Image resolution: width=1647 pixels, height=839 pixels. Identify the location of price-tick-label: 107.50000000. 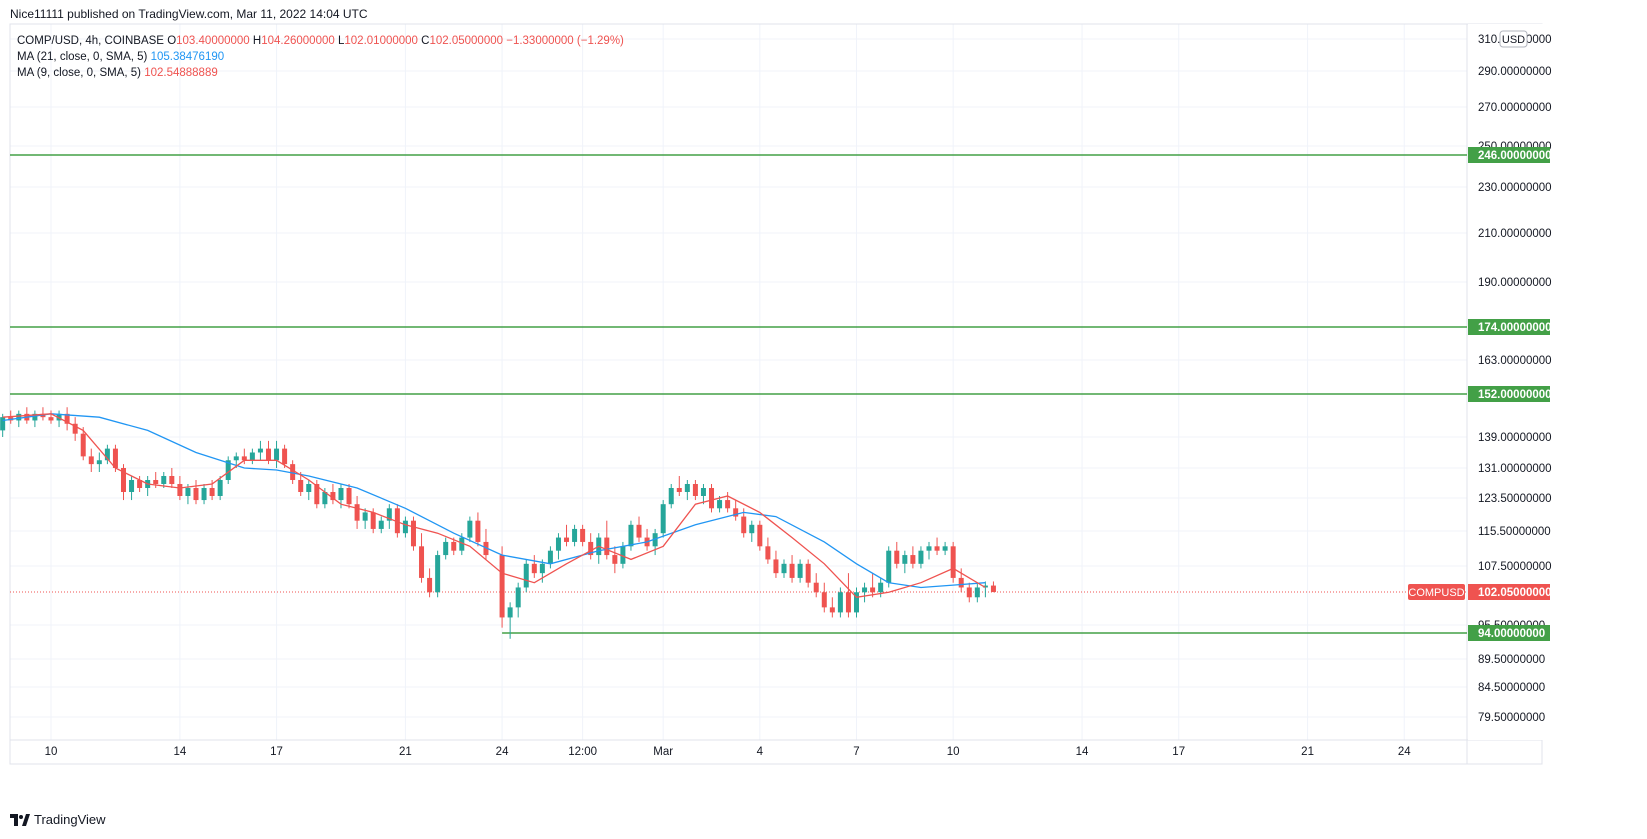
(1515, 567).